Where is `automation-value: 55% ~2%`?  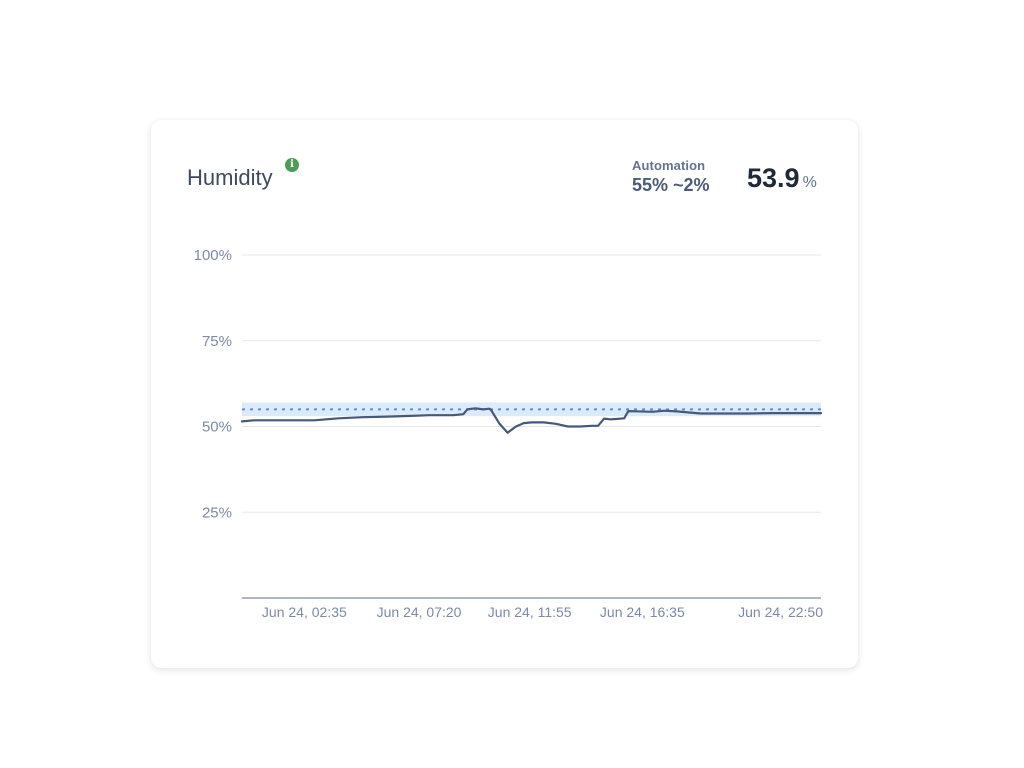 automation-value: 55% ~2% is located at coordinates (671, 185).